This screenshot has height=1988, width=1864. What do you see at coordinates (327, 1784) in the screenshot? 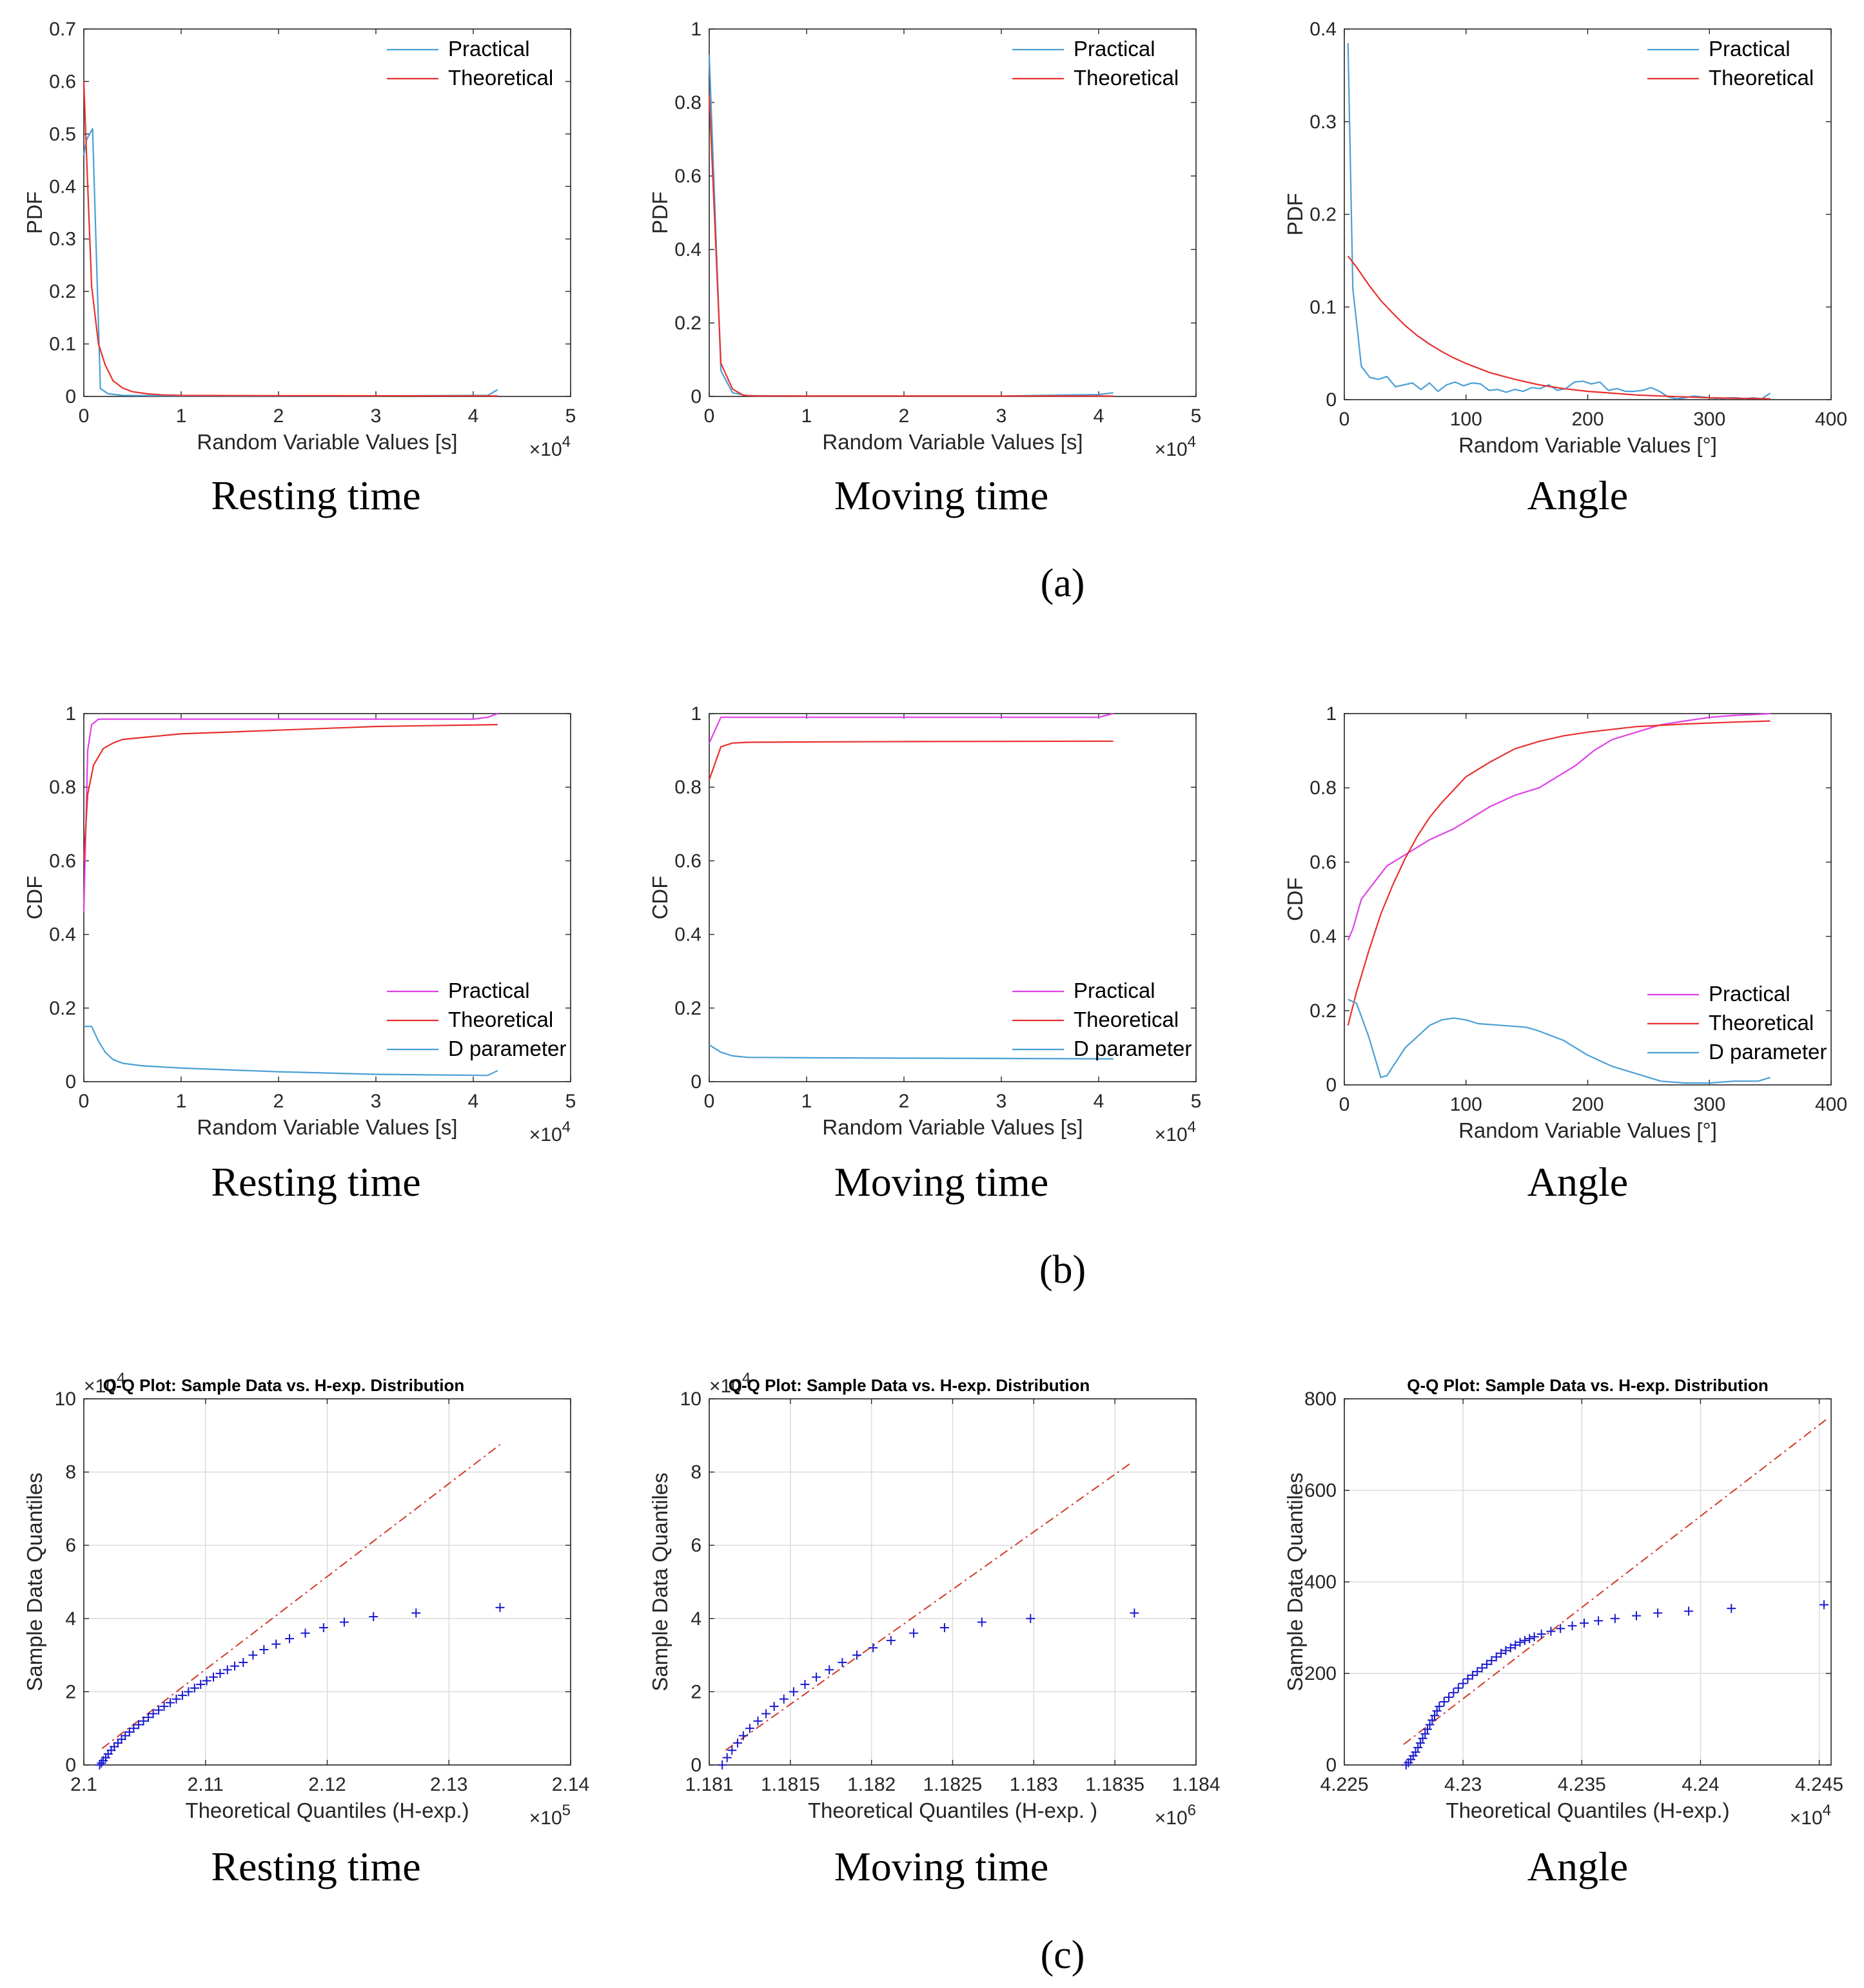
I see `x-tick-label: 2.12` at bounding box center [327, 1784].